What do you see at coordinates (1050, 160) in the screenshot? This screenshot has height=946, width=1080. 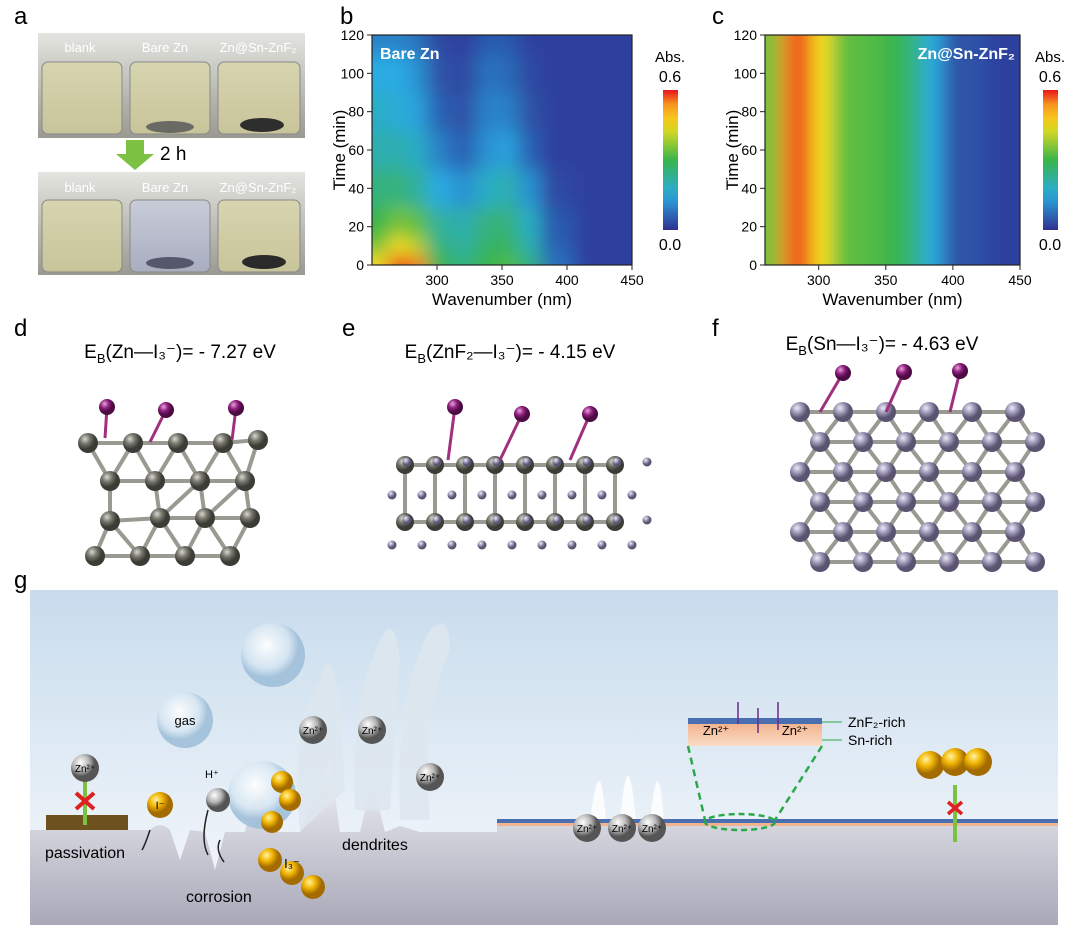 I see `colorbar` at bounding box center [1050, 160].